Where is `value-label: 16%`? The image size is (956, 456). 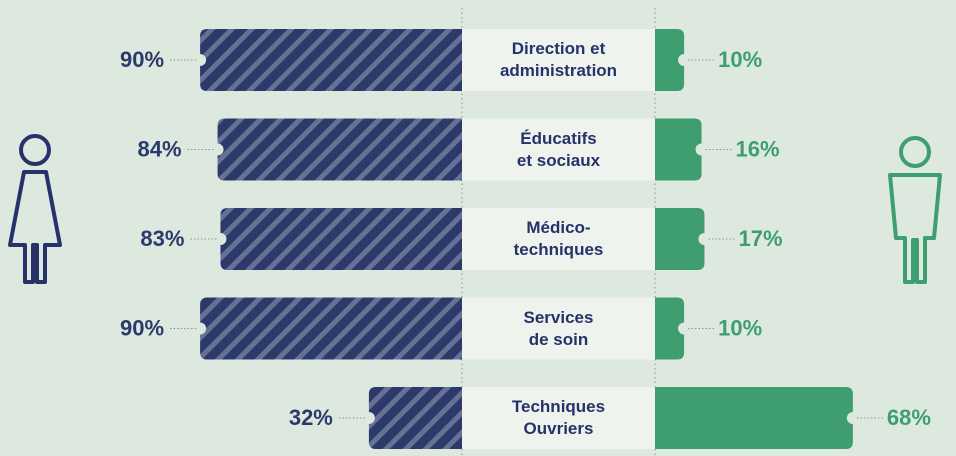
value-label: 16% is located at coordinates (758, 148).